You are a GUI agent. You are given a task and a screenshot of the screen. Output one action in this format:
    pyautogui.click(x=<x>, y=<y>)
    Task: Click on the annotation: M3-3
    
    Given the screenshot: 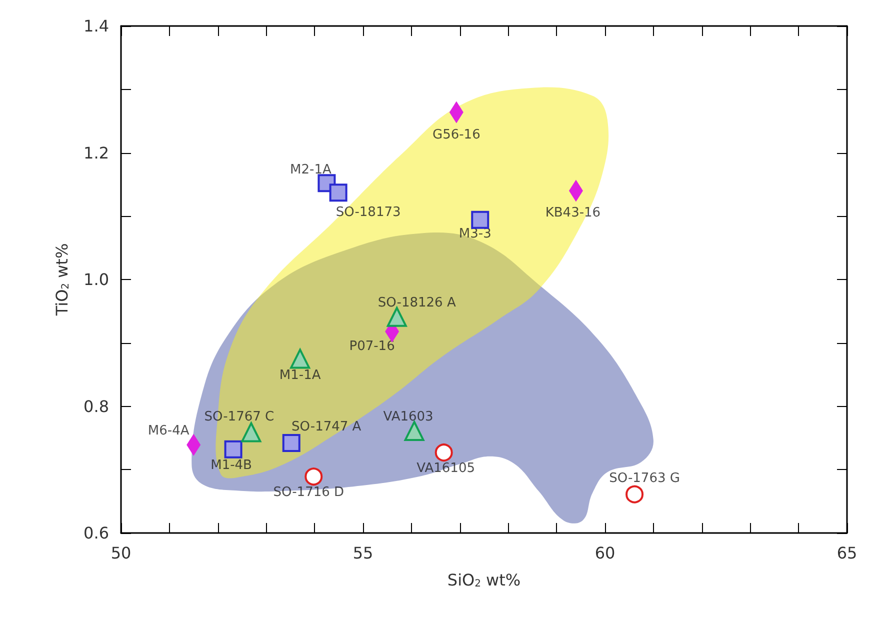 What is the action you would take?
    pyautogui.click(x=475, y=234)
    